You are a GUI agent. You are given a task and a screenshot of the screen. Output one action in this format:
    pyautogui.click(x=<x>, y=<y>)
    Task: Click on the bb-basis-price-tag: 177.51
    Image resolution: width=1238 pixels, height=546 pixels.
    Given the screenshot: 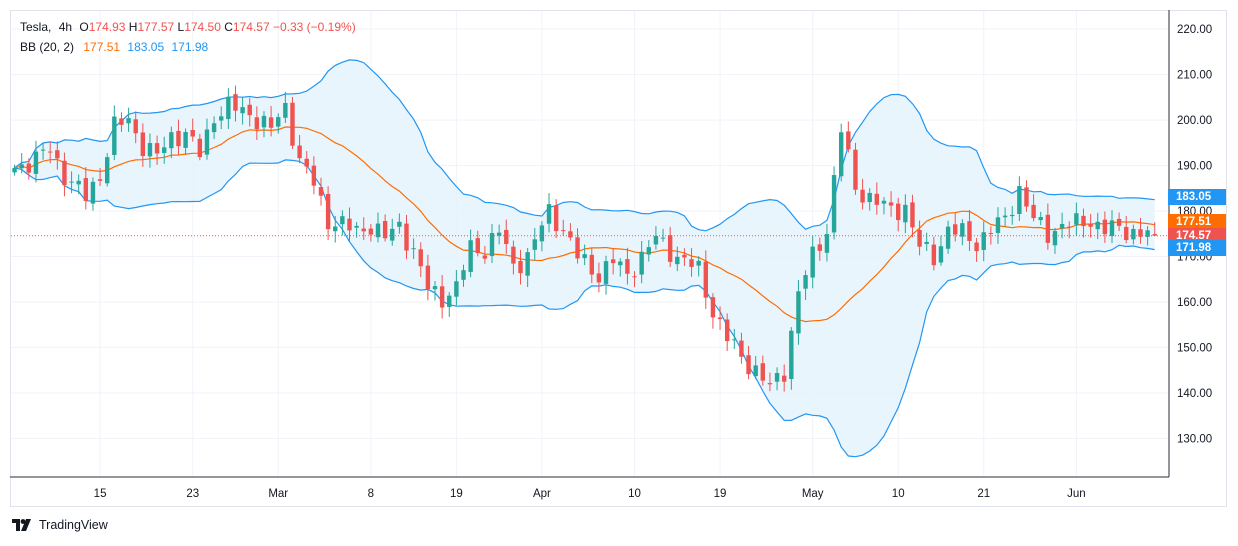 What is the action you would take?
    pyautogui.click(x=1197, y=222)
    